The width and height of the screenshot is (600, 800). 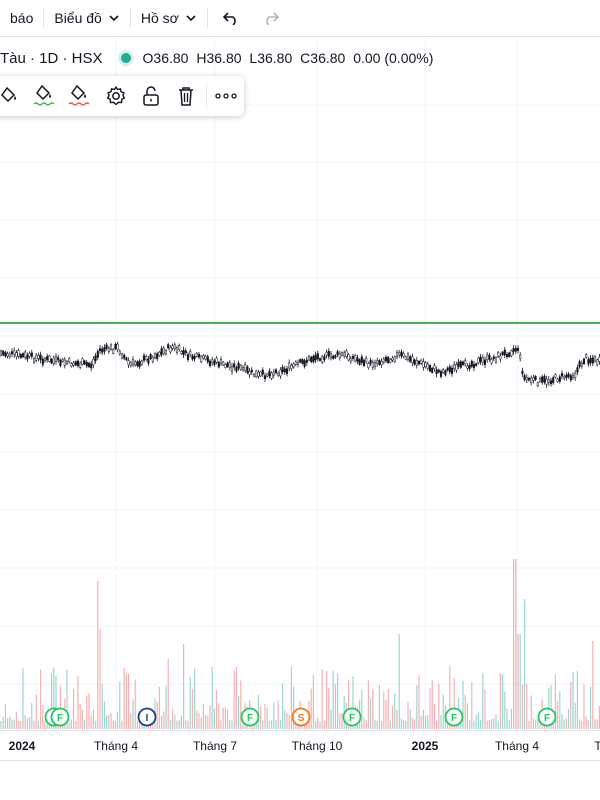 I want to click on undo-icon, so click(x=229, y=18).